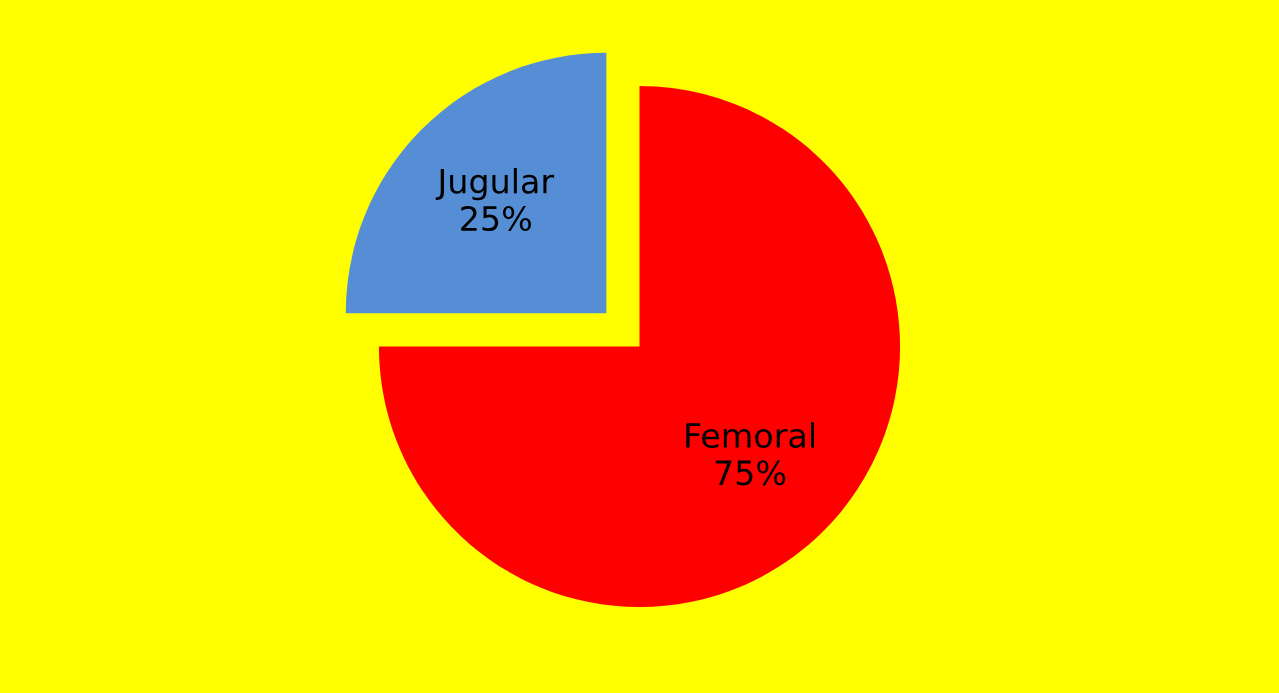 This screenshot has width=1279, height=693. What do you see at coordinates (750, 473) in the screenshot?
I see `data-label: 75%` at bounding box center [750, 473].